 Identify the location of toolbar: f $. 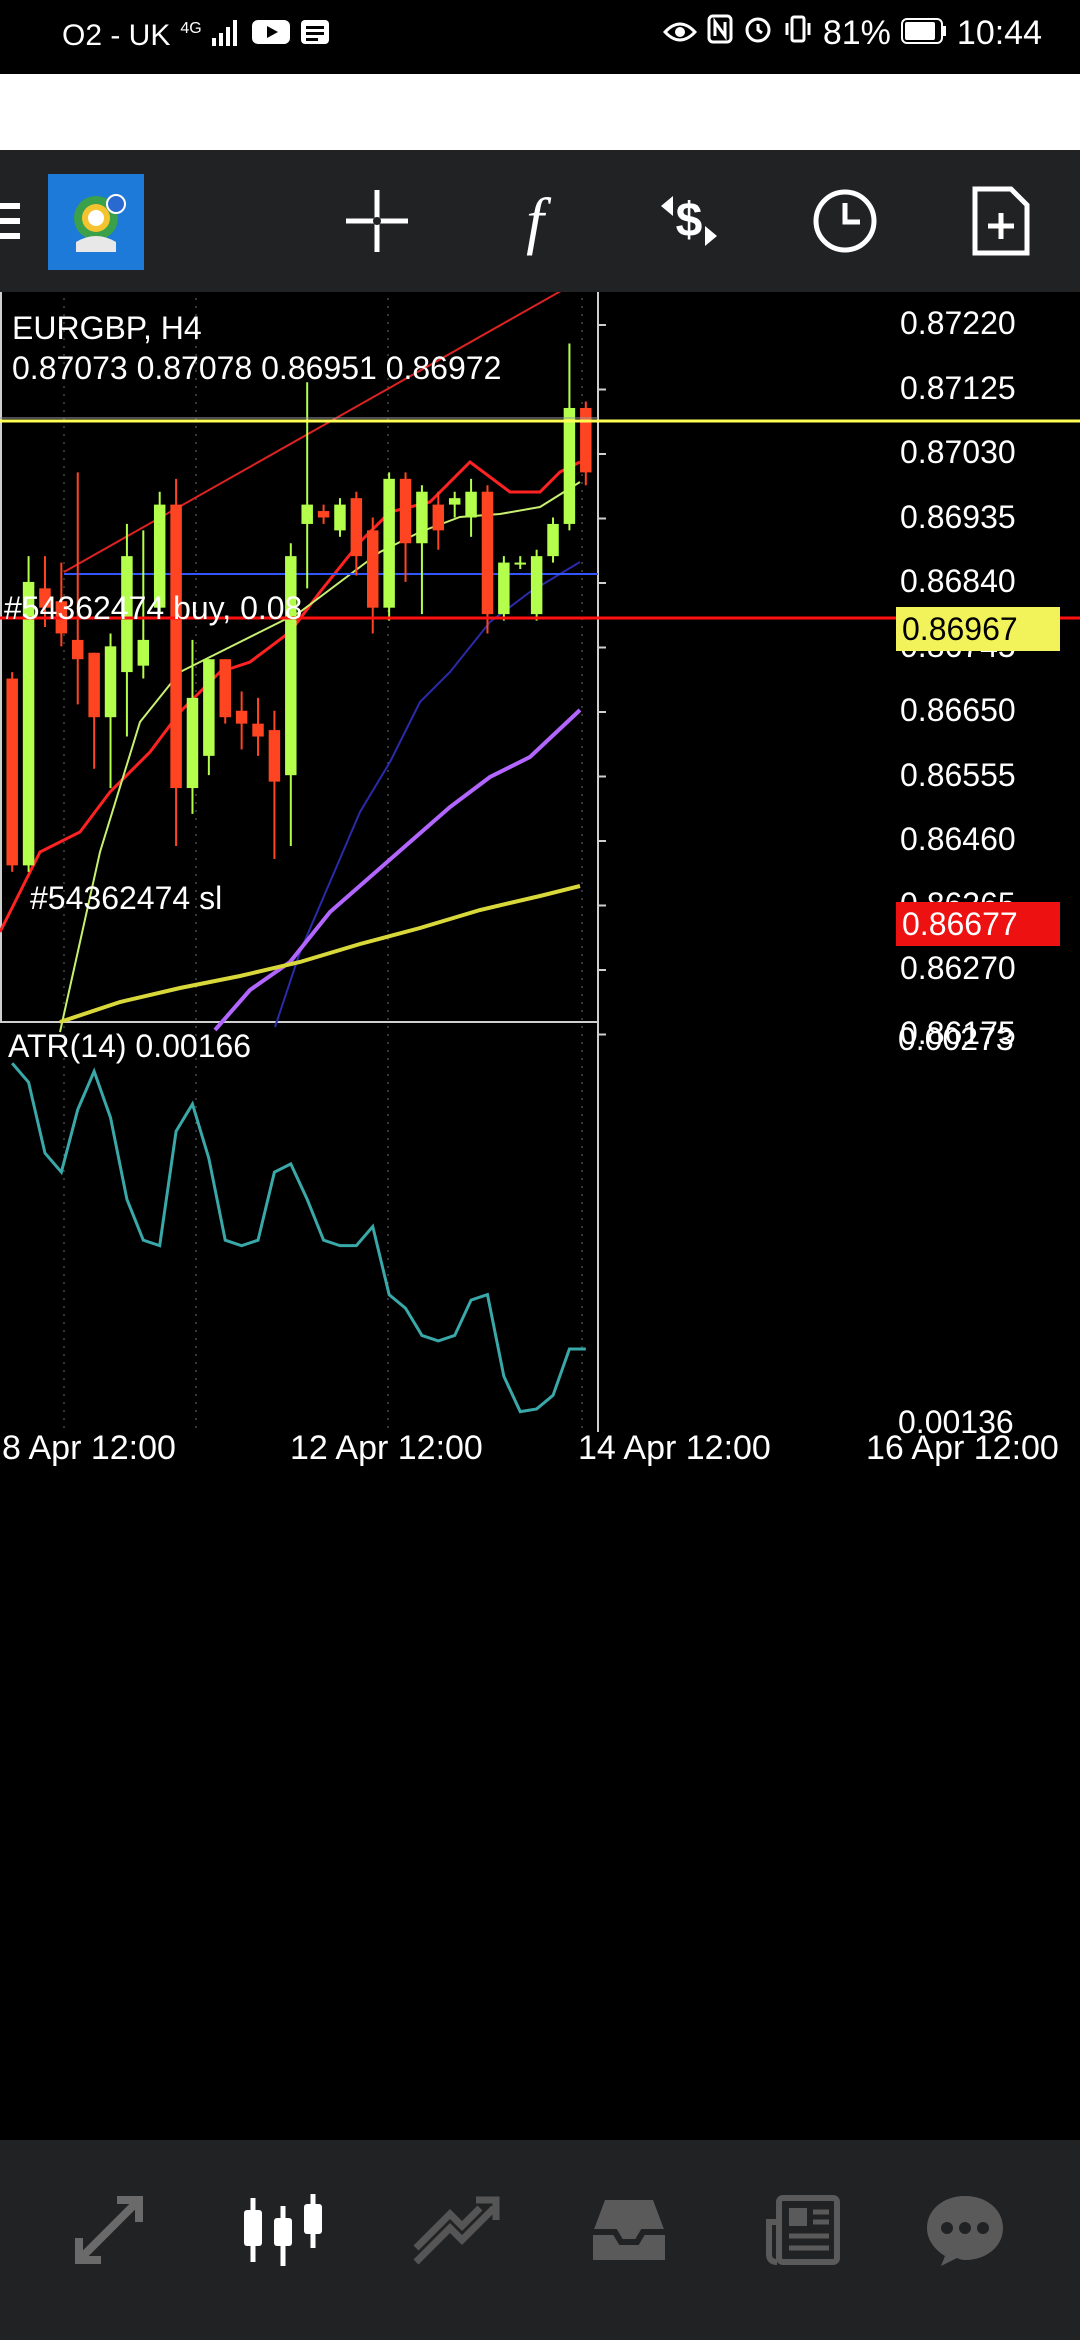
(540, 221).